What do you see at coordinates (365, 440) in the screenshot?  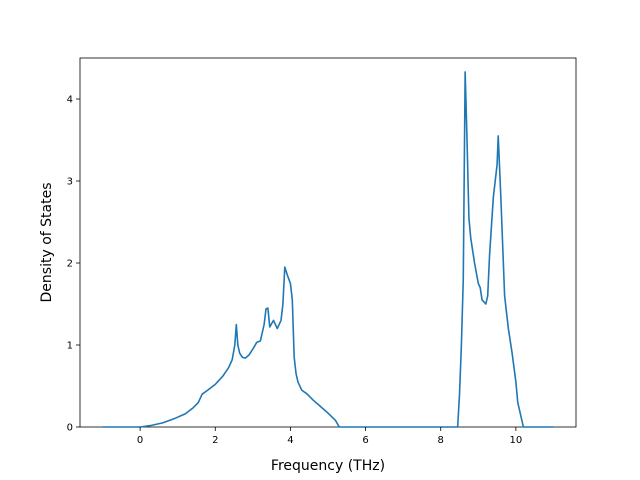 I see `x-tick-label: 6` at bounding box center [365, 440].